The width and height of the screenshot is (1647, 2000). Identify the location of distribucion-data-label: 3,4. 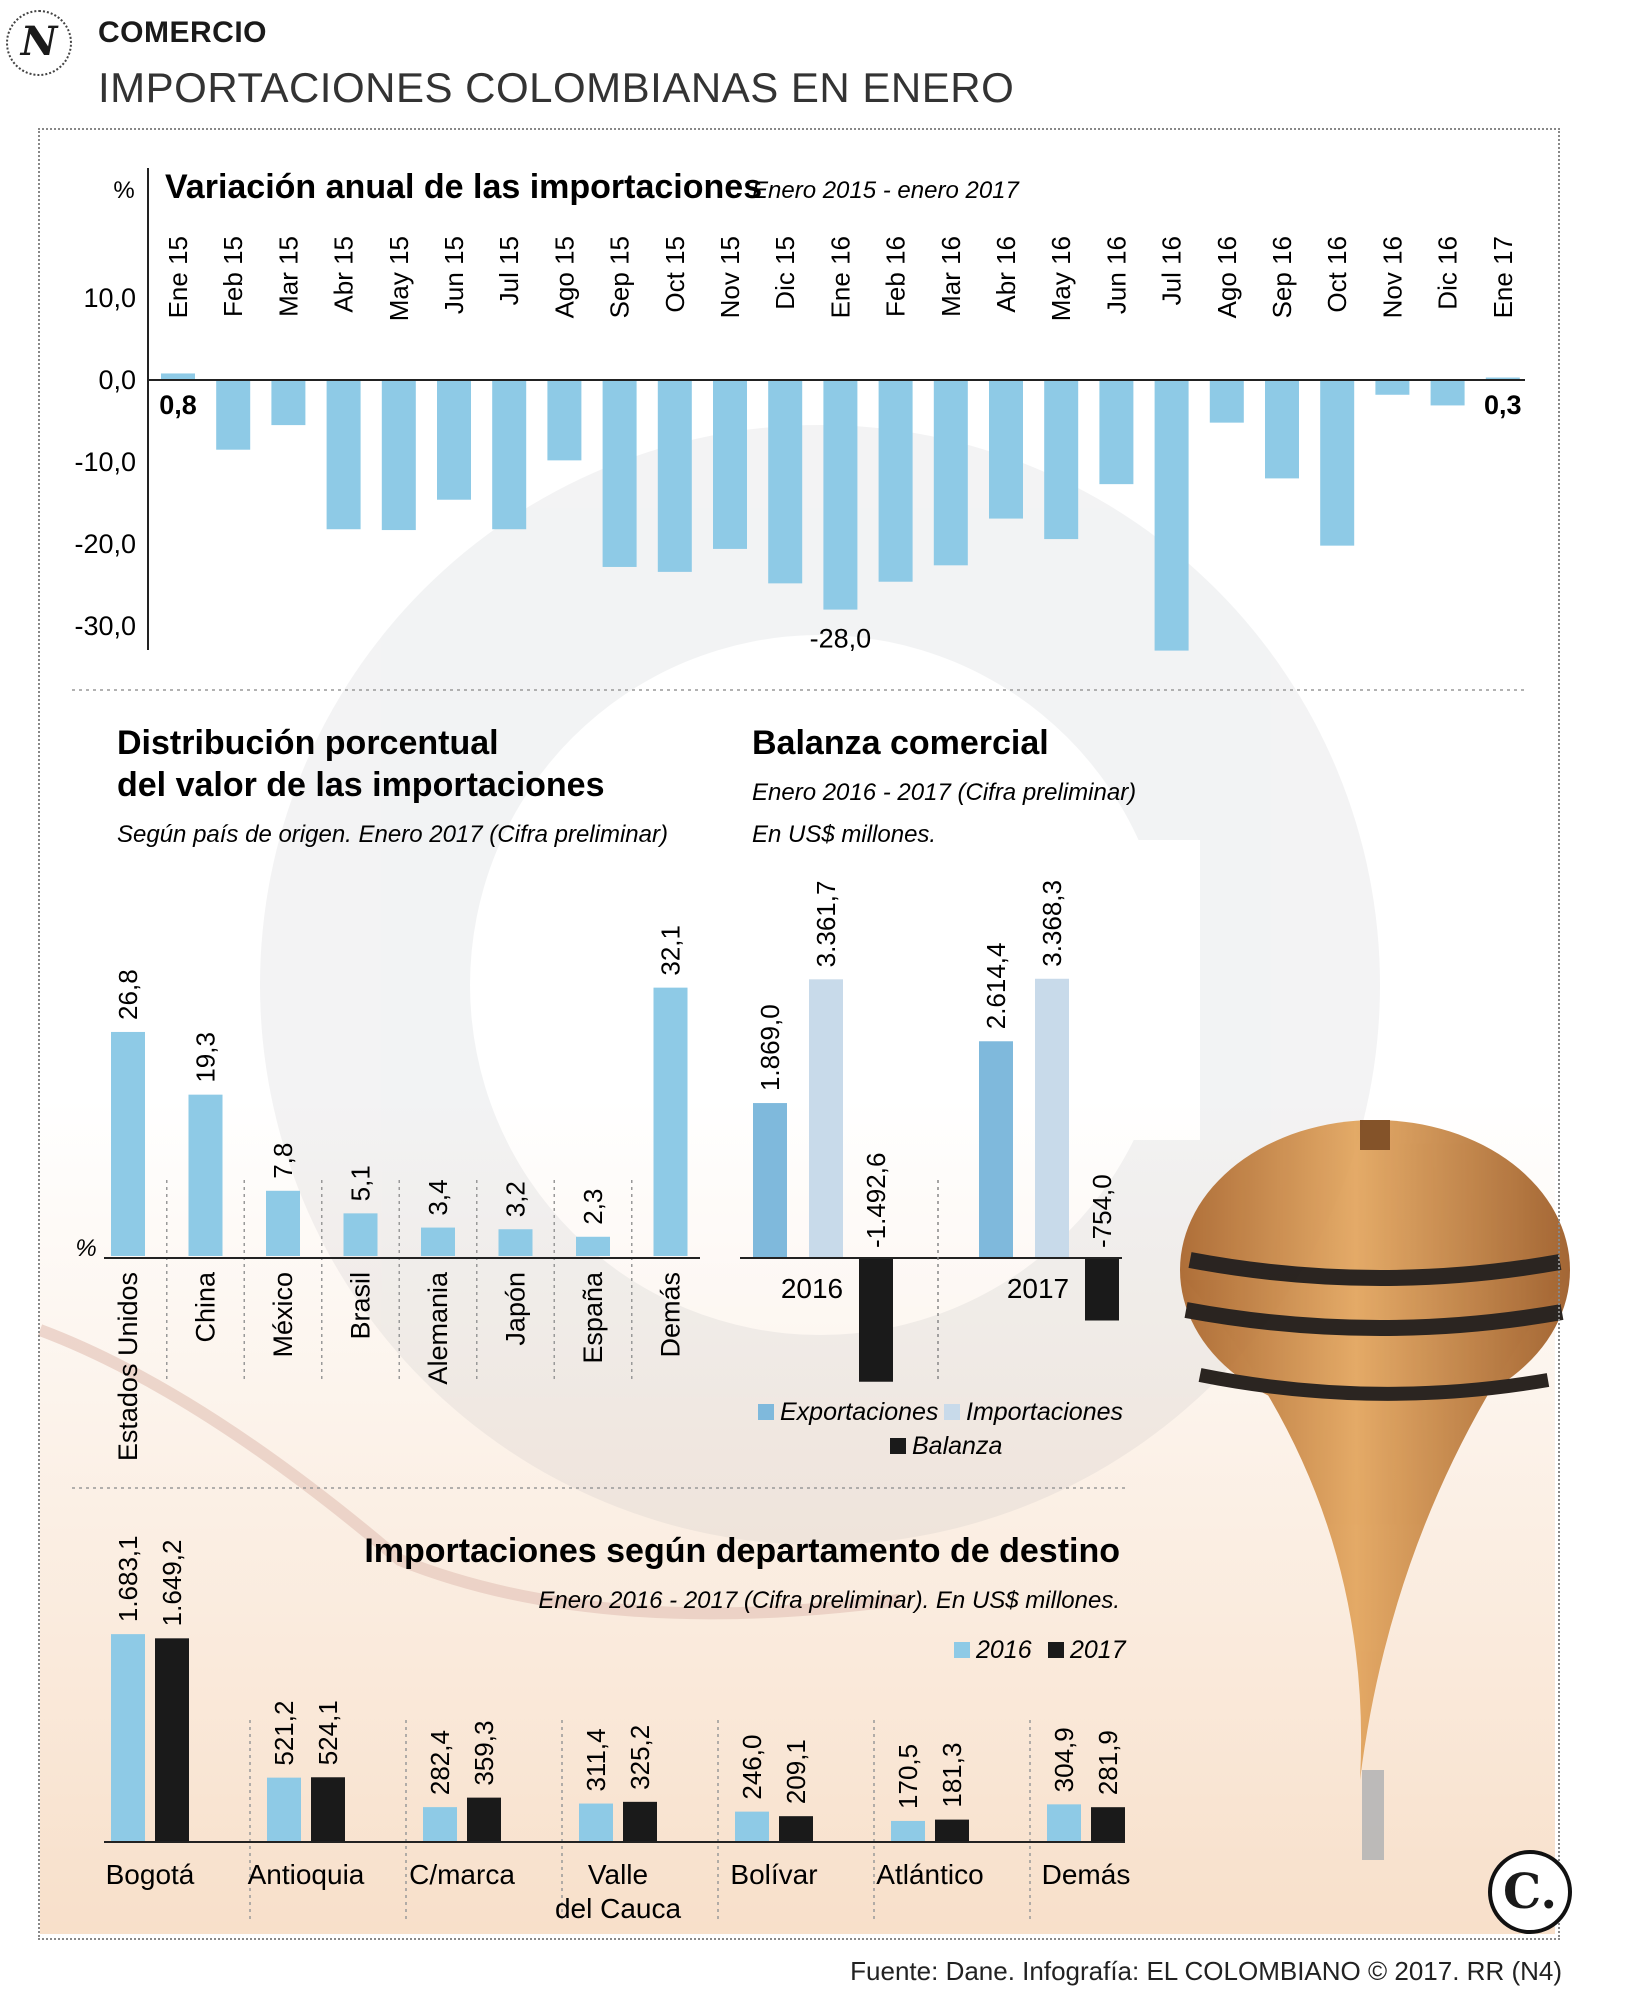
(438, 1197).